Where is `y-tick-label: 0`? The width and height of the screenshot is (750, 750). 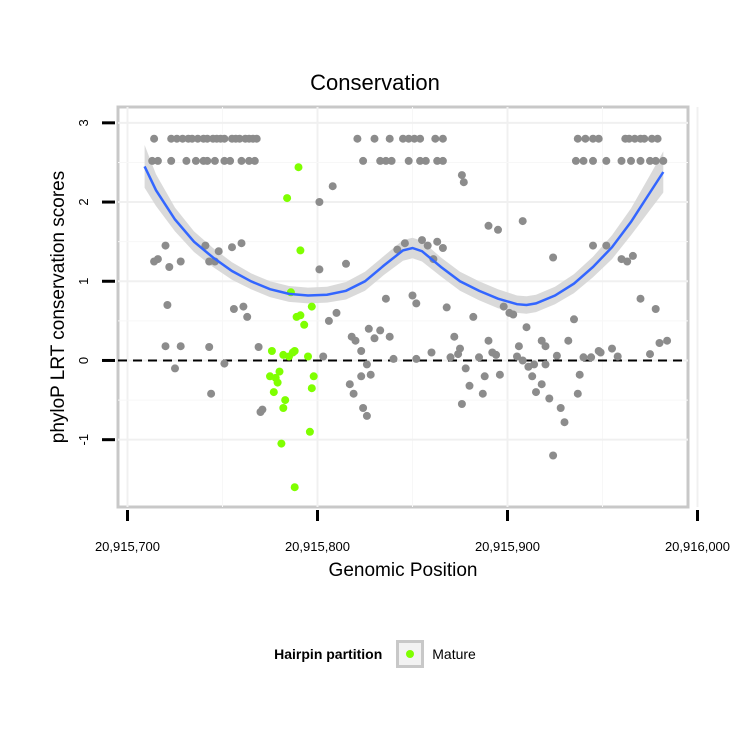 y-tick-label: 0 is located at coordinates (83, 360).